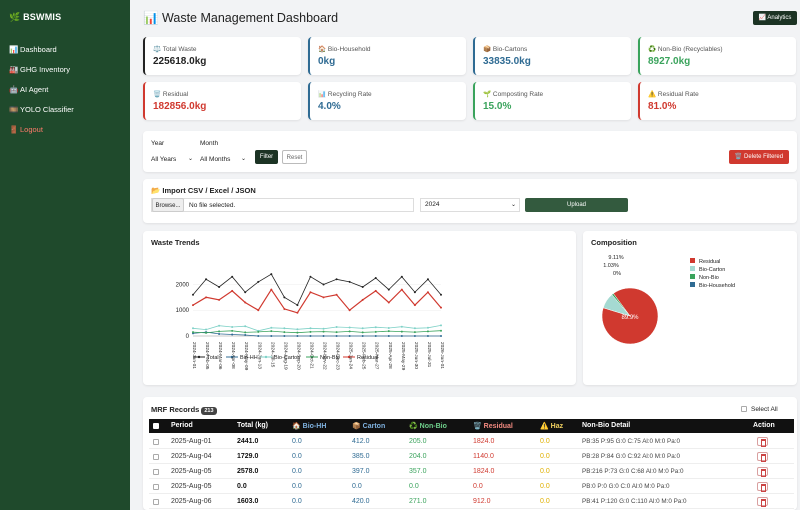 The image size is (800, 510). Describe the element at coordinates (717, 101) in the screenshot. I see `stat-card: ⚠️ Residual Rate 81.0%` at that location.